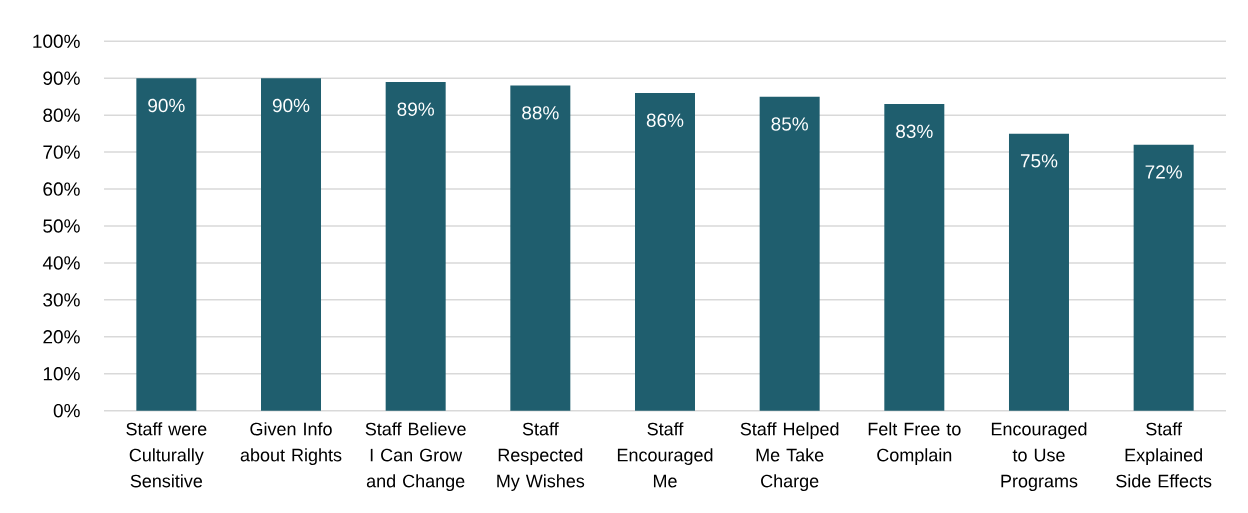 The image size is (1248, 513). Describe the element at coordinates (1163, 172) in the screenshot. I see `data-label: 72%` at that location.